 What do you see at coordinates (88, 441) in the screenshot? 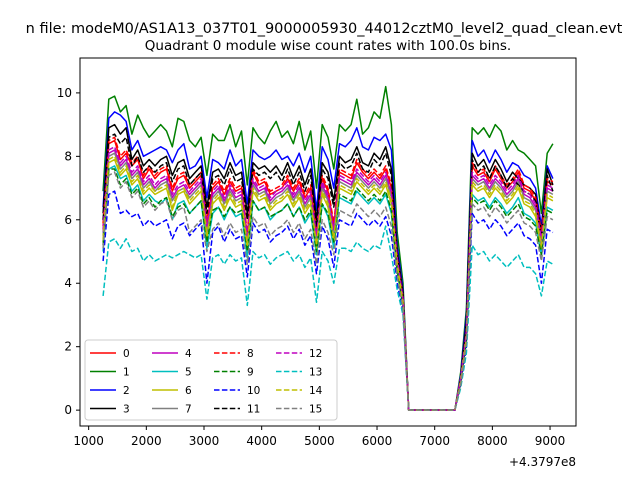
I see `x-tick-label: 1000` at bounding box center [88, 441].